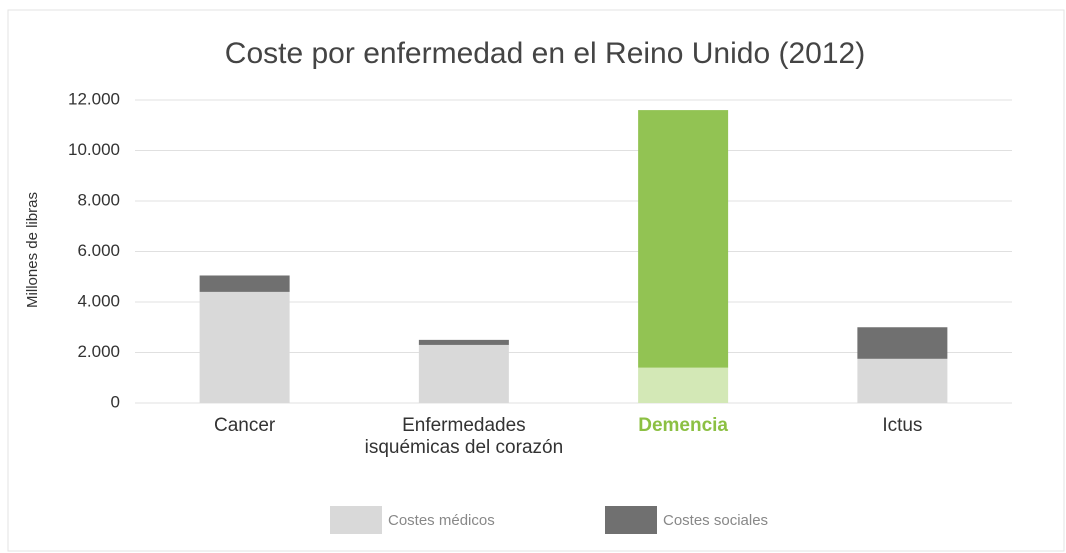  I want to click on y-tick-label: 8.000, so click(98, 199).